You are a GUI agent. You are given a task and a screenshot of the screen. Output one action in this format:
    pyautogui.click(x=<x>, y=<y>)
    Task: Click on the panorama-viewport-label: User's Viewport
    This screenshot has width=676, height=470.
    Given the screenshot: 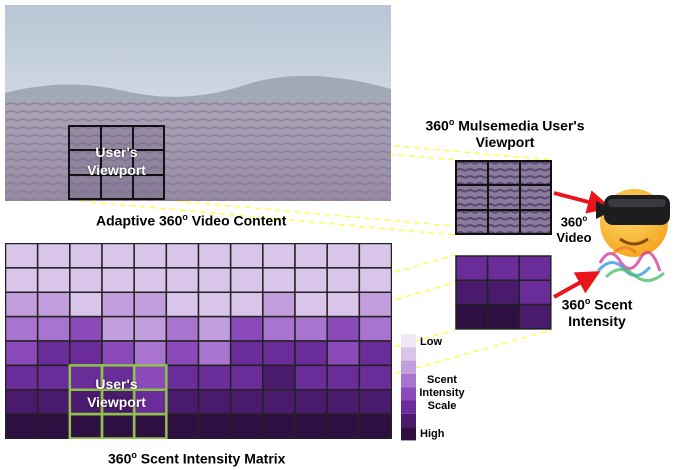 What is the action you would take?
    pyautogui.click(x=116, y=161)
    